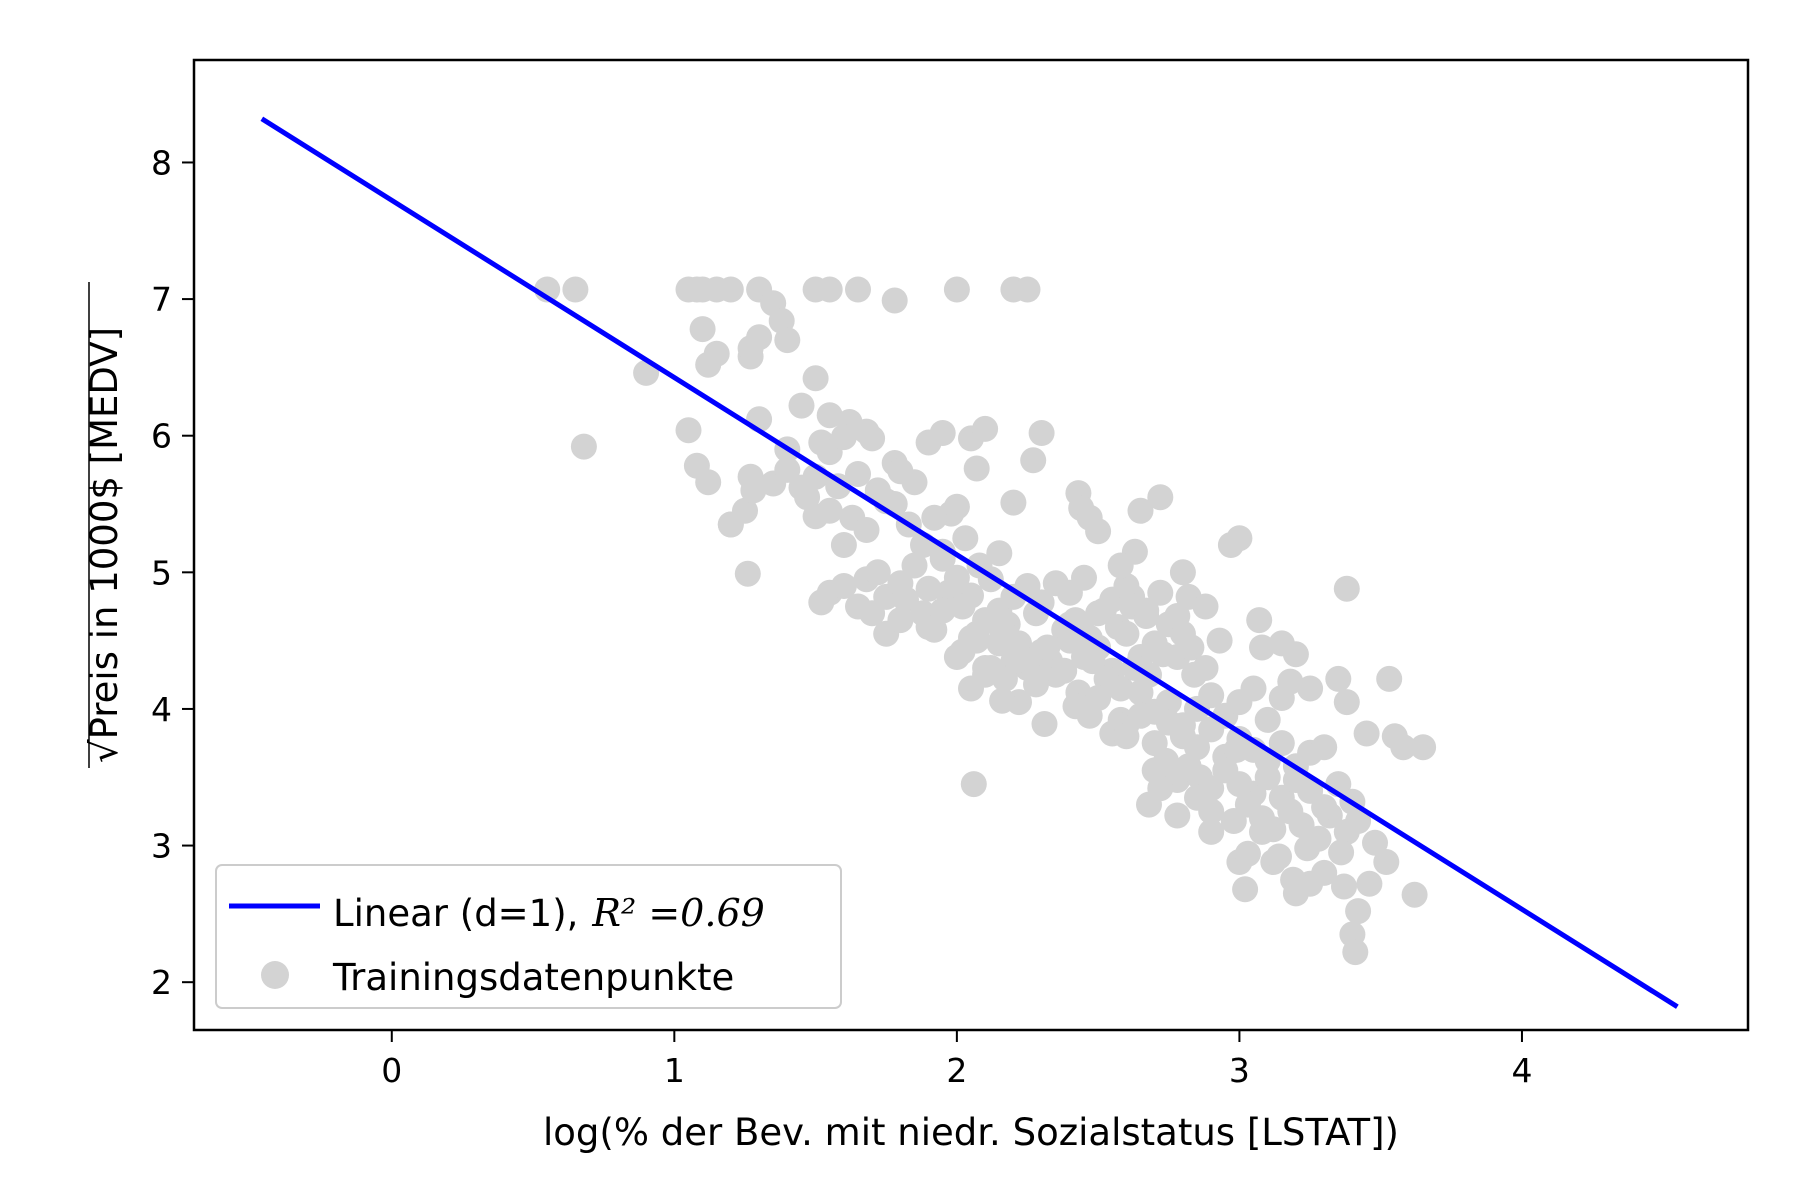 This screenshot has width=1800, height=1200. I want to click on y-tick-label: 6, so click(161, 436).